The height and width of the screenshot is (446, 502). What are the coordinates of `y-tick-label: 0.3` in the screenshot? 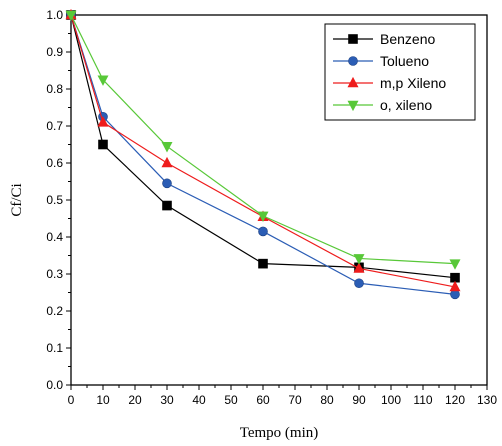 It's located at (54, 274).